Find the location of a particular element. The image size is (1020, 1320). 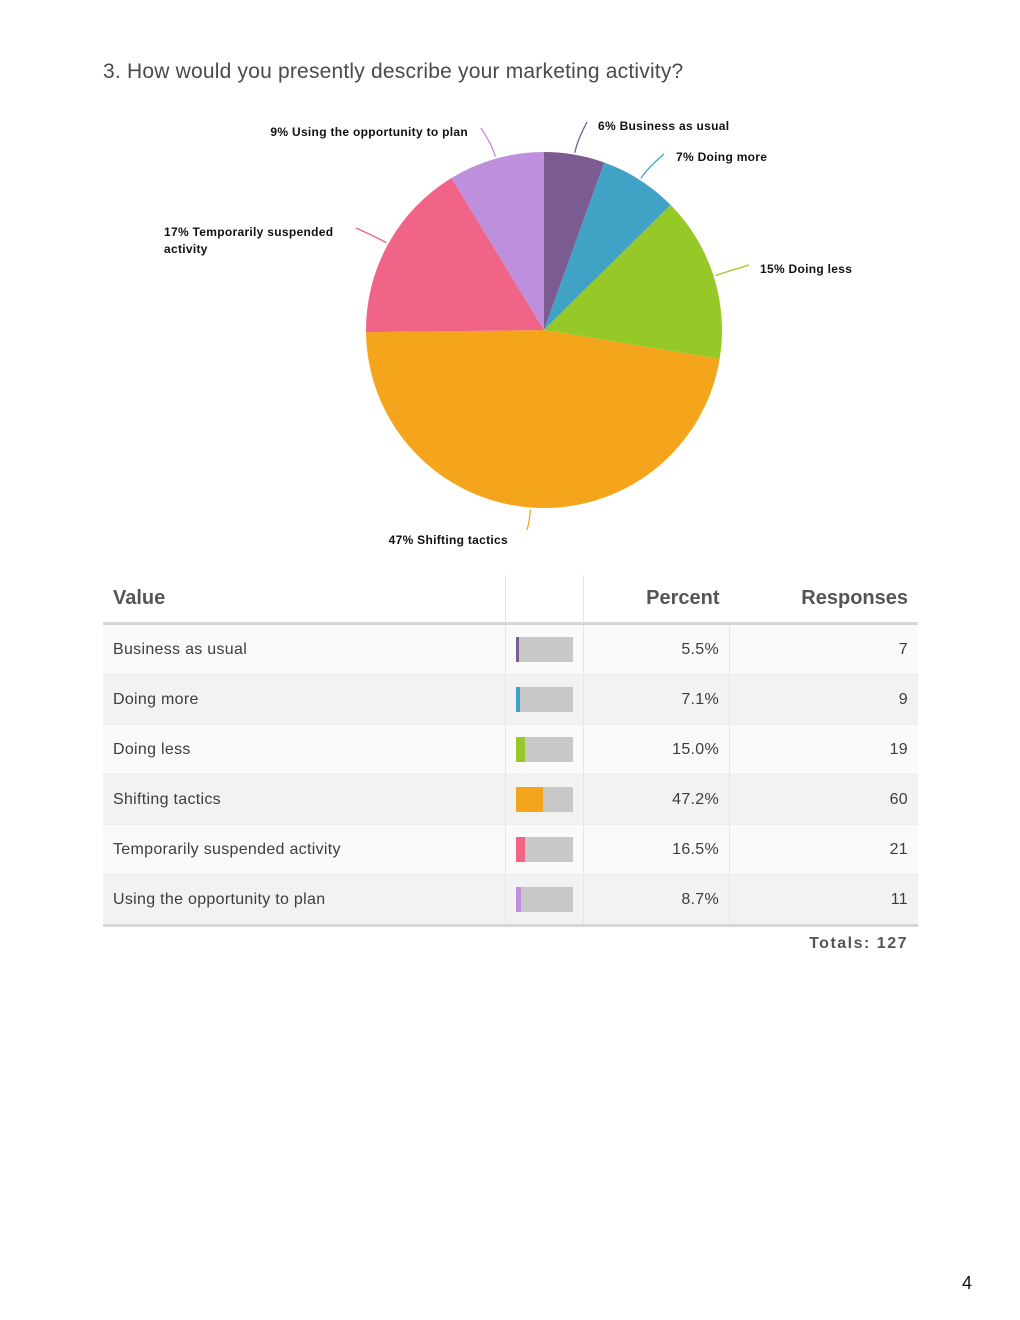

row-percent: 15.0% is located at coordinates (656, 749).